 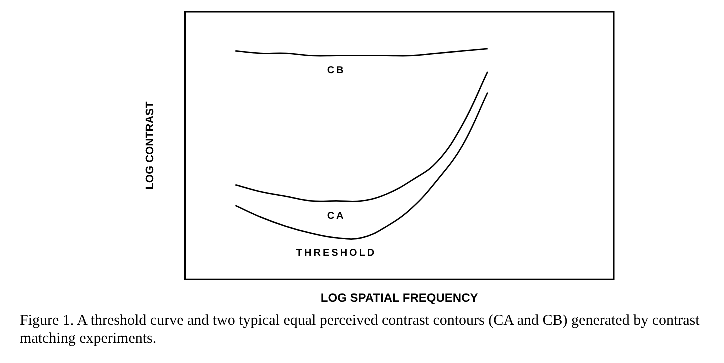 I want to click on caption: Figure 1. A threshold curve and two typical equal perceived contrast contours (CA and CB) generated by contrast matching experiments., so click(x=360, y=330).